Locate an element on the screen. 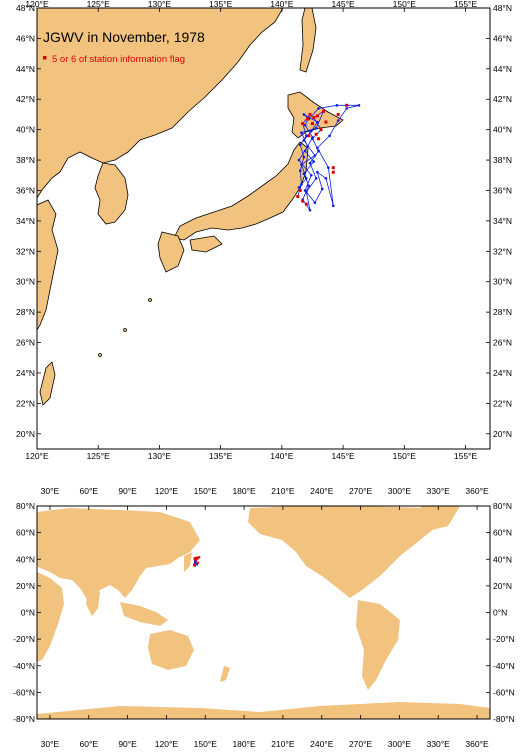  lon-tick-label-bottom: 360°E is located at coordinates (477, 744).